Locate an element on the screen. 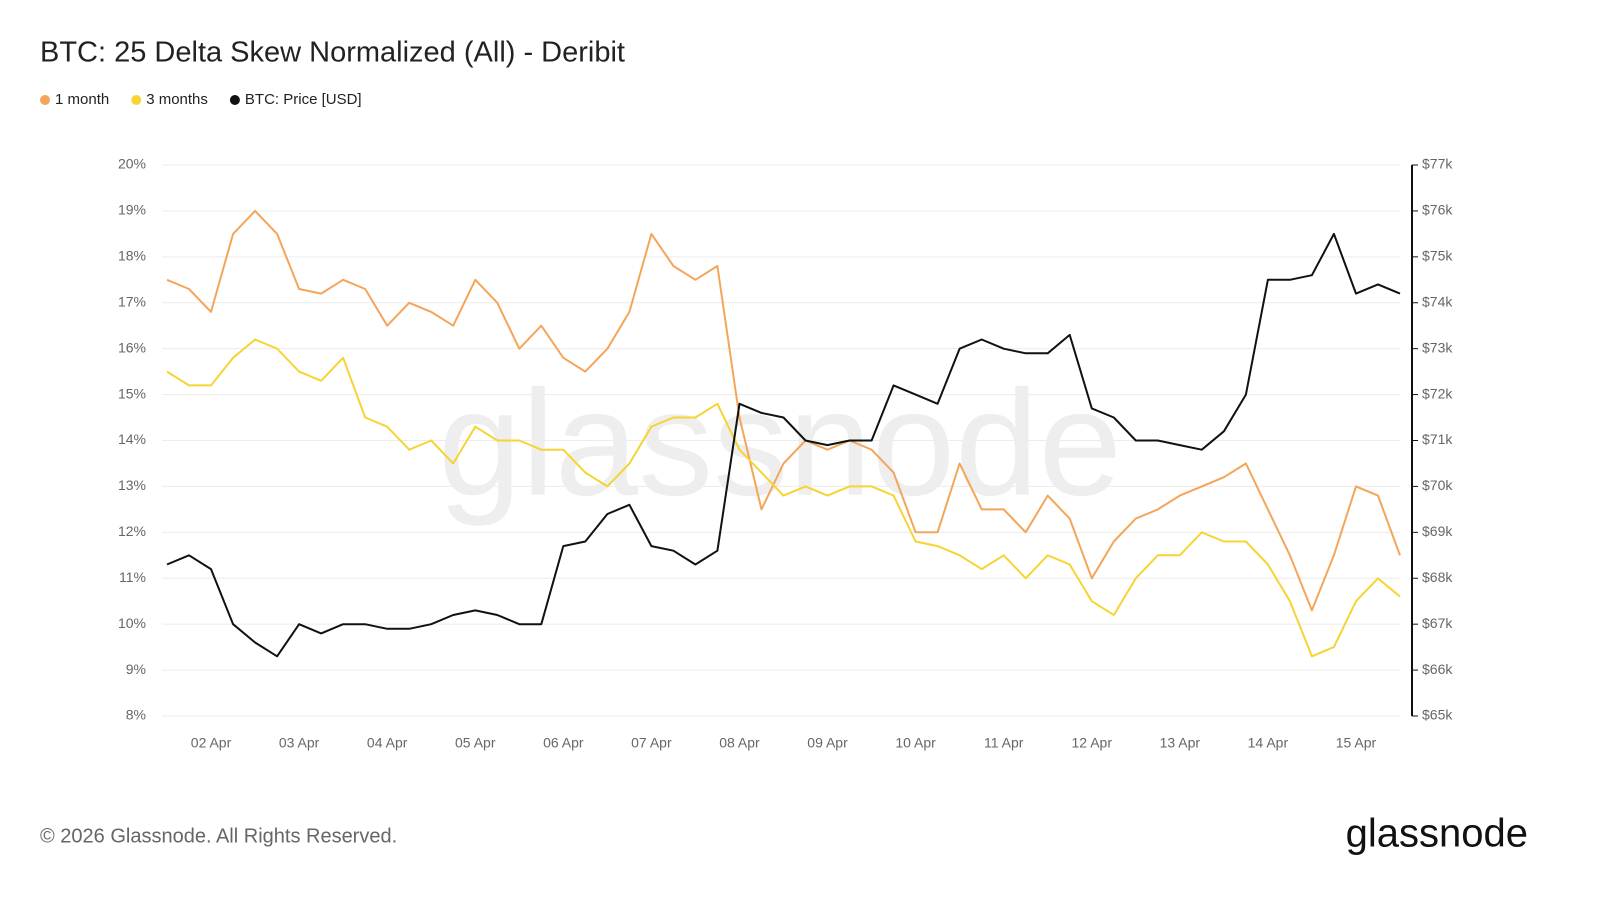  y2-tick-label: $67k is located at coordinates (1437, 623).